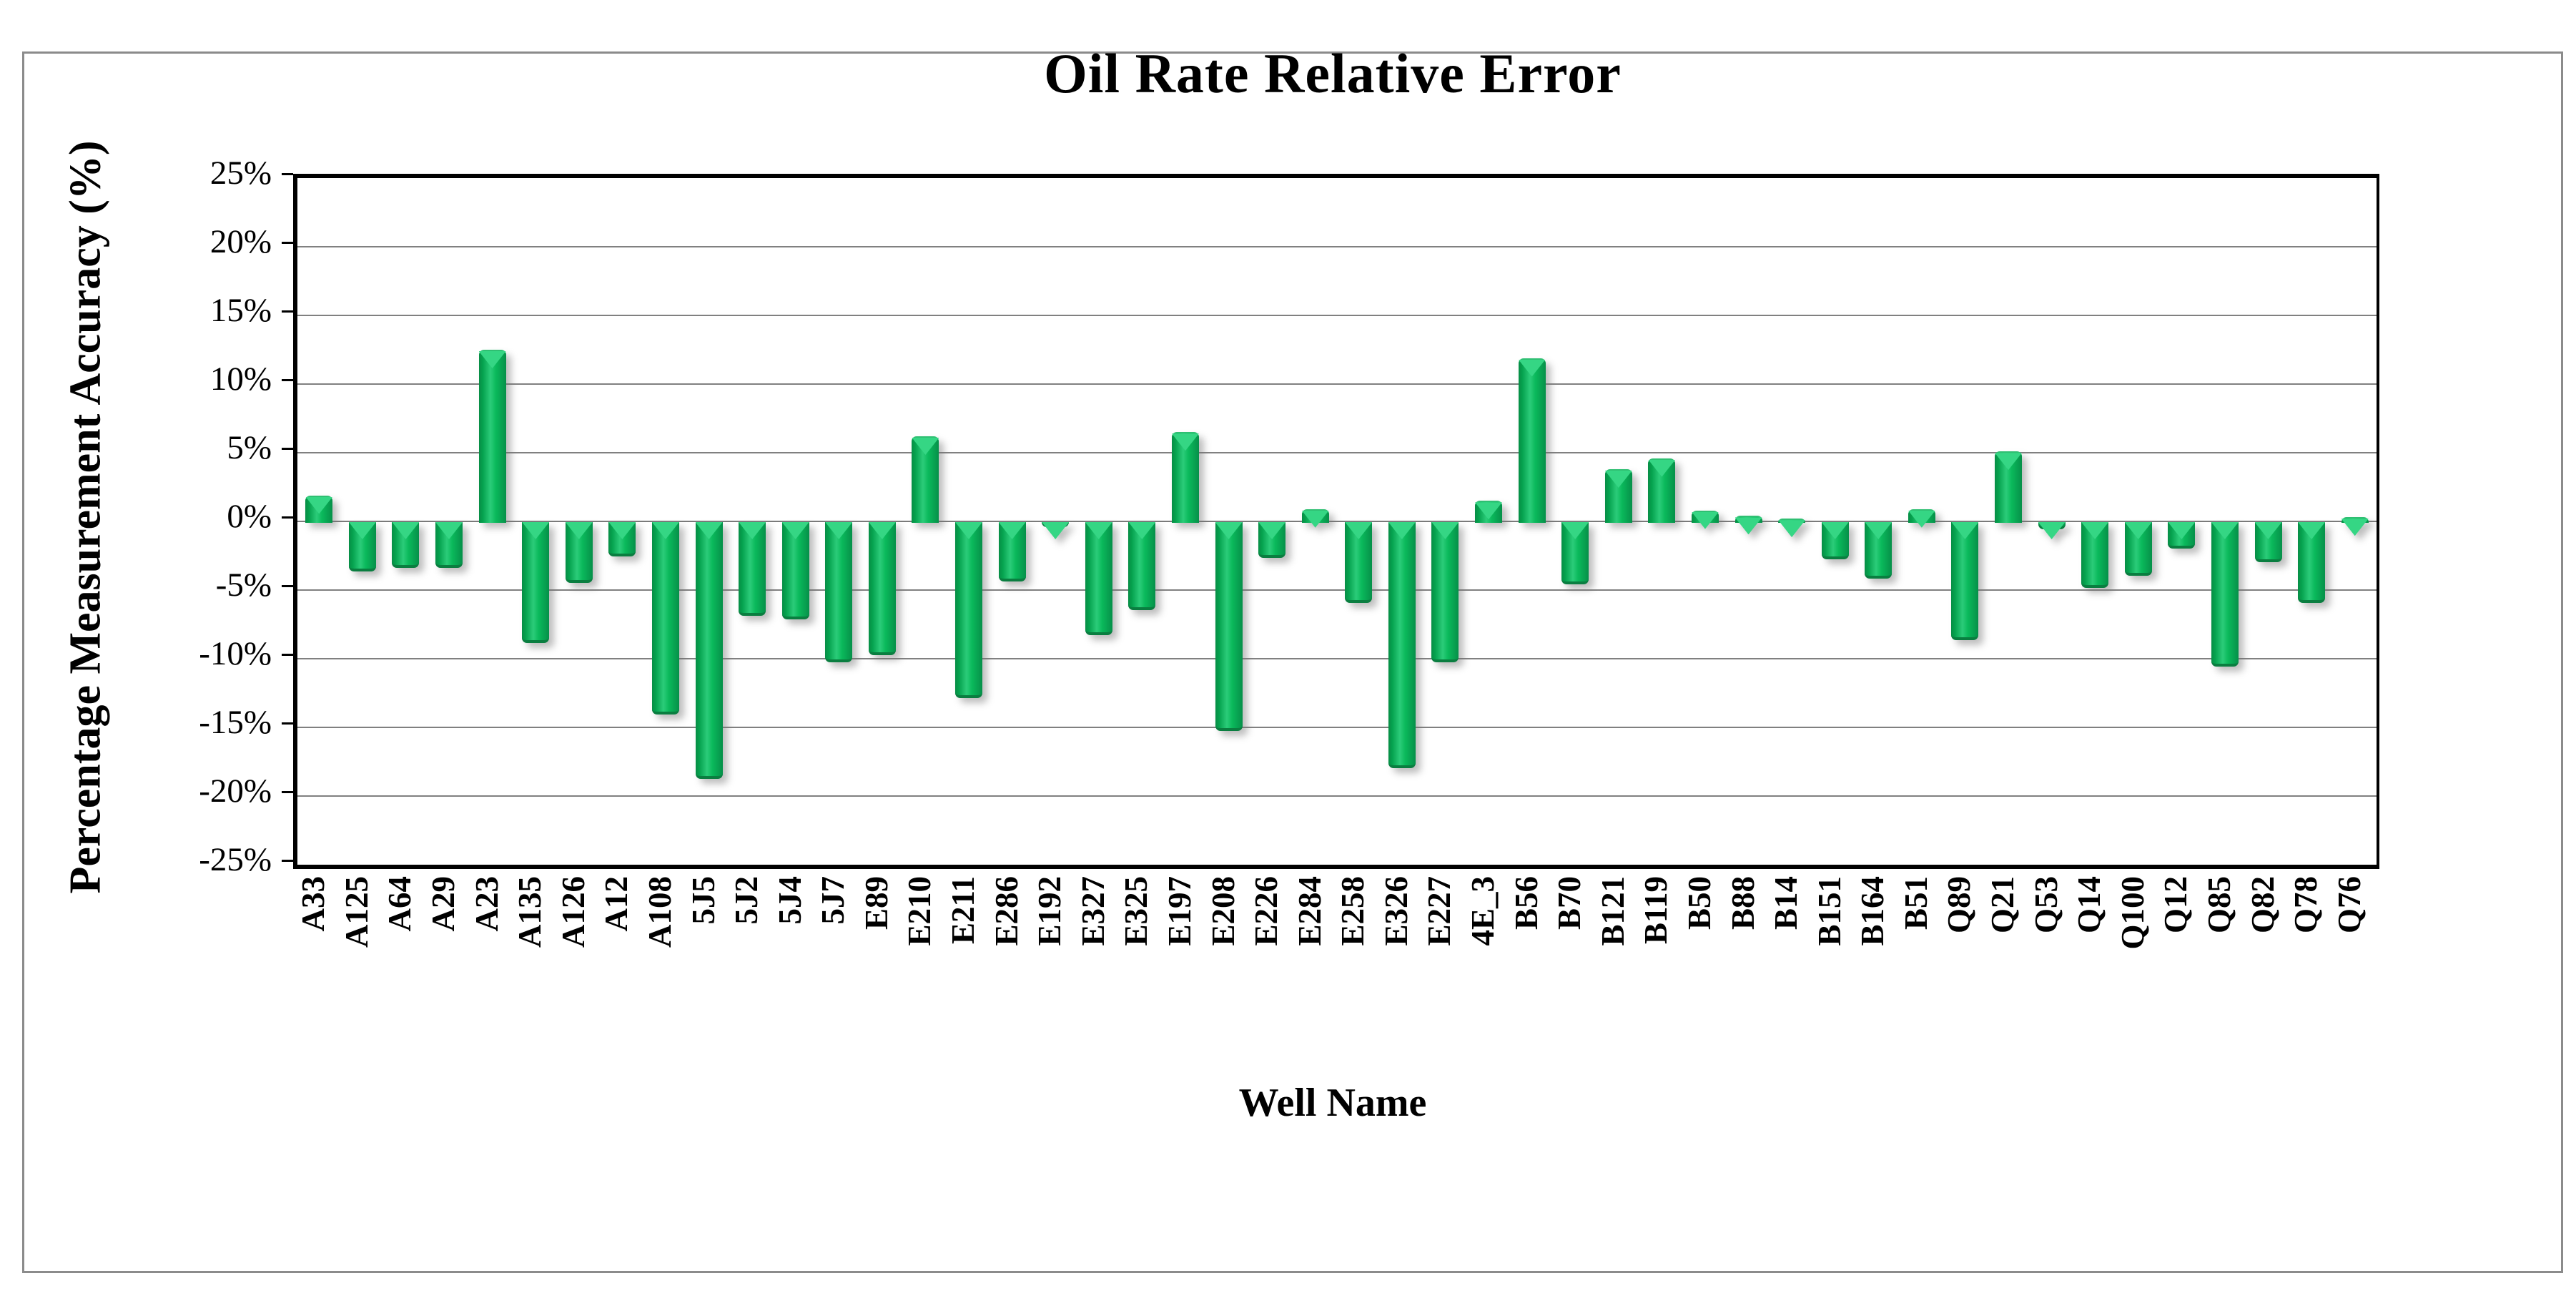 The height and width of the screenshot is (1316, 2576). What do you see at coordinates (1309, 911) in the screenshot?
I see `x-tick-label-E284: E284` at bounding box center [1309, 911].